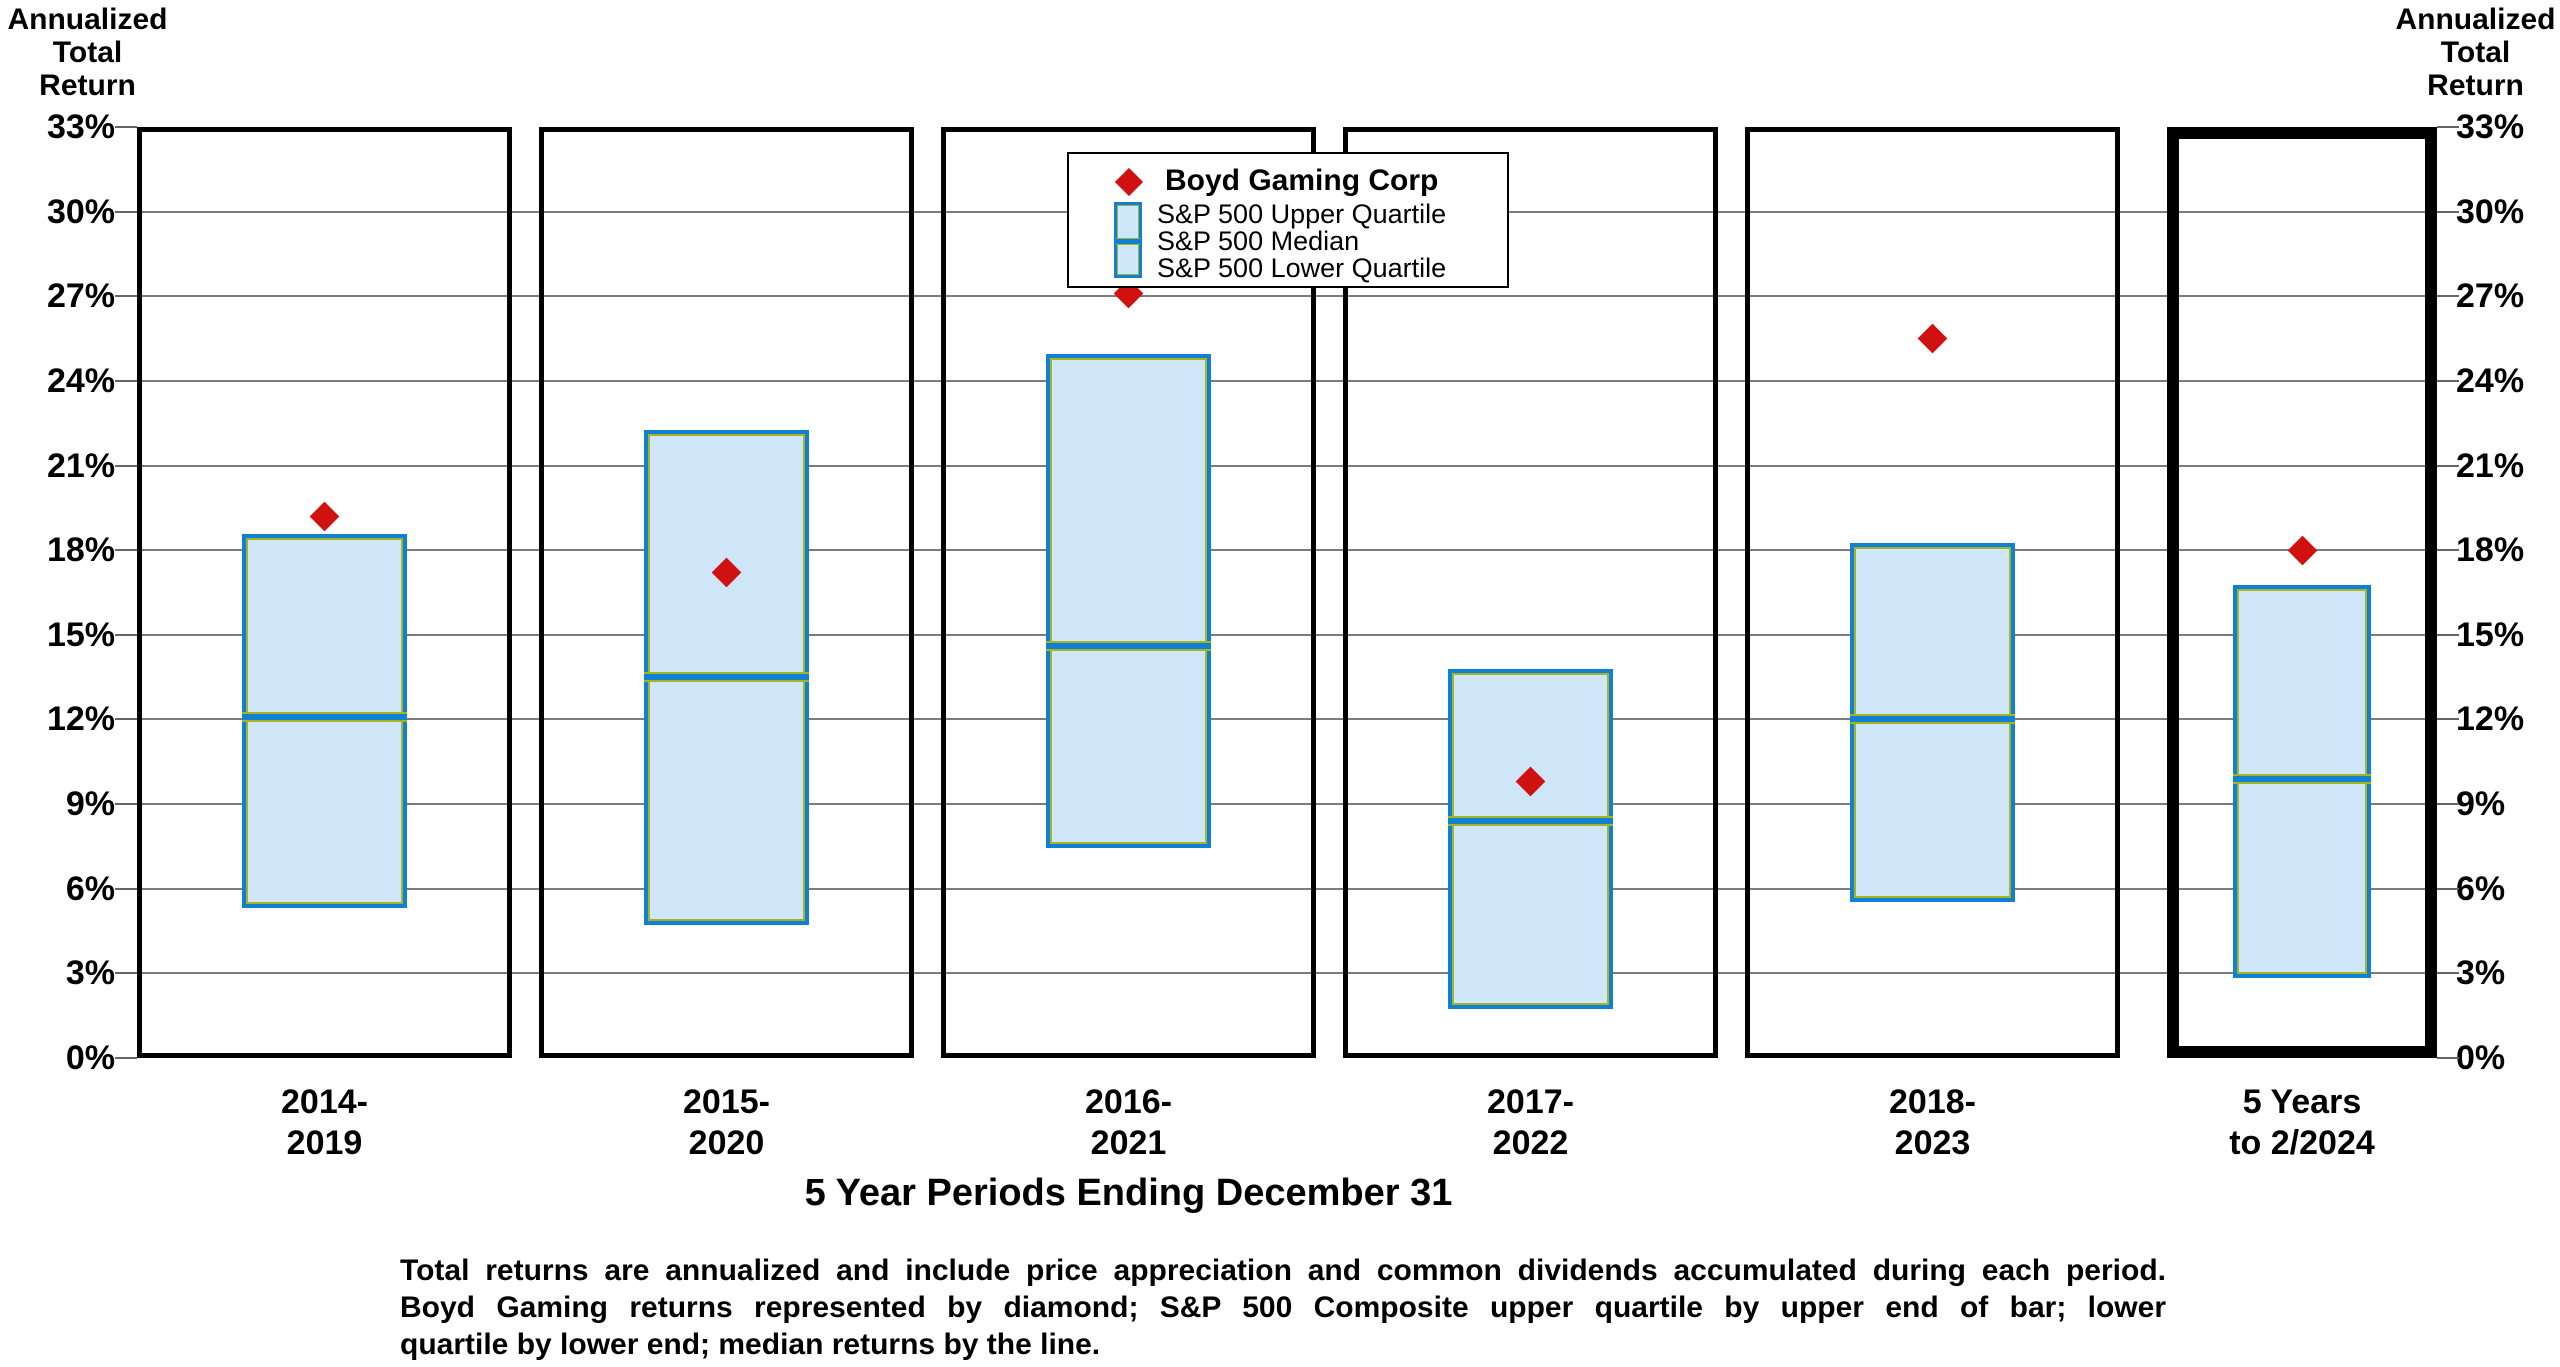 Image resolution: width=2560 pixels, height=1367 pixels. What do you see at coordinates (2481, 888) in the screenshot?
I see `y-tick-label-right: 6%` at bounding box center [2481, 888].